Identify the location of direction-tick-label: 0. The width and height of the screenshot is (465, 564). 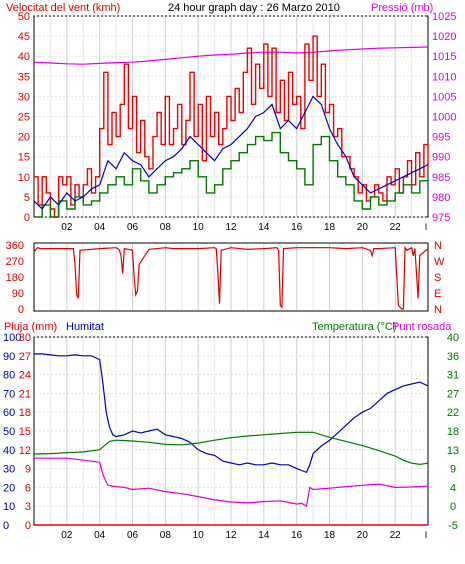
(21, 310).